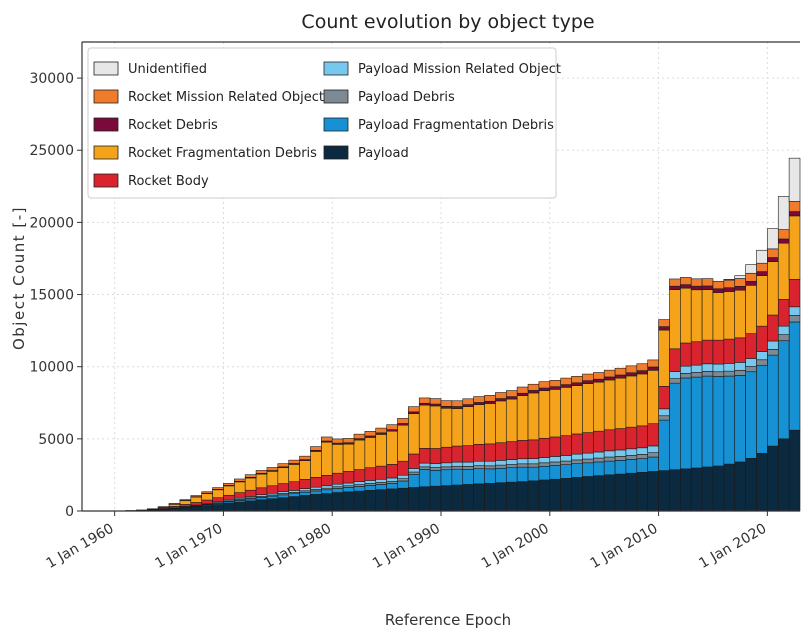 Image resolution: width=802 pixels, height=637 pixels. What do you see at coordinates (51, 223) in the screenshot?
I see `y-tick-label: 20000` at bounding box center [51, 223].